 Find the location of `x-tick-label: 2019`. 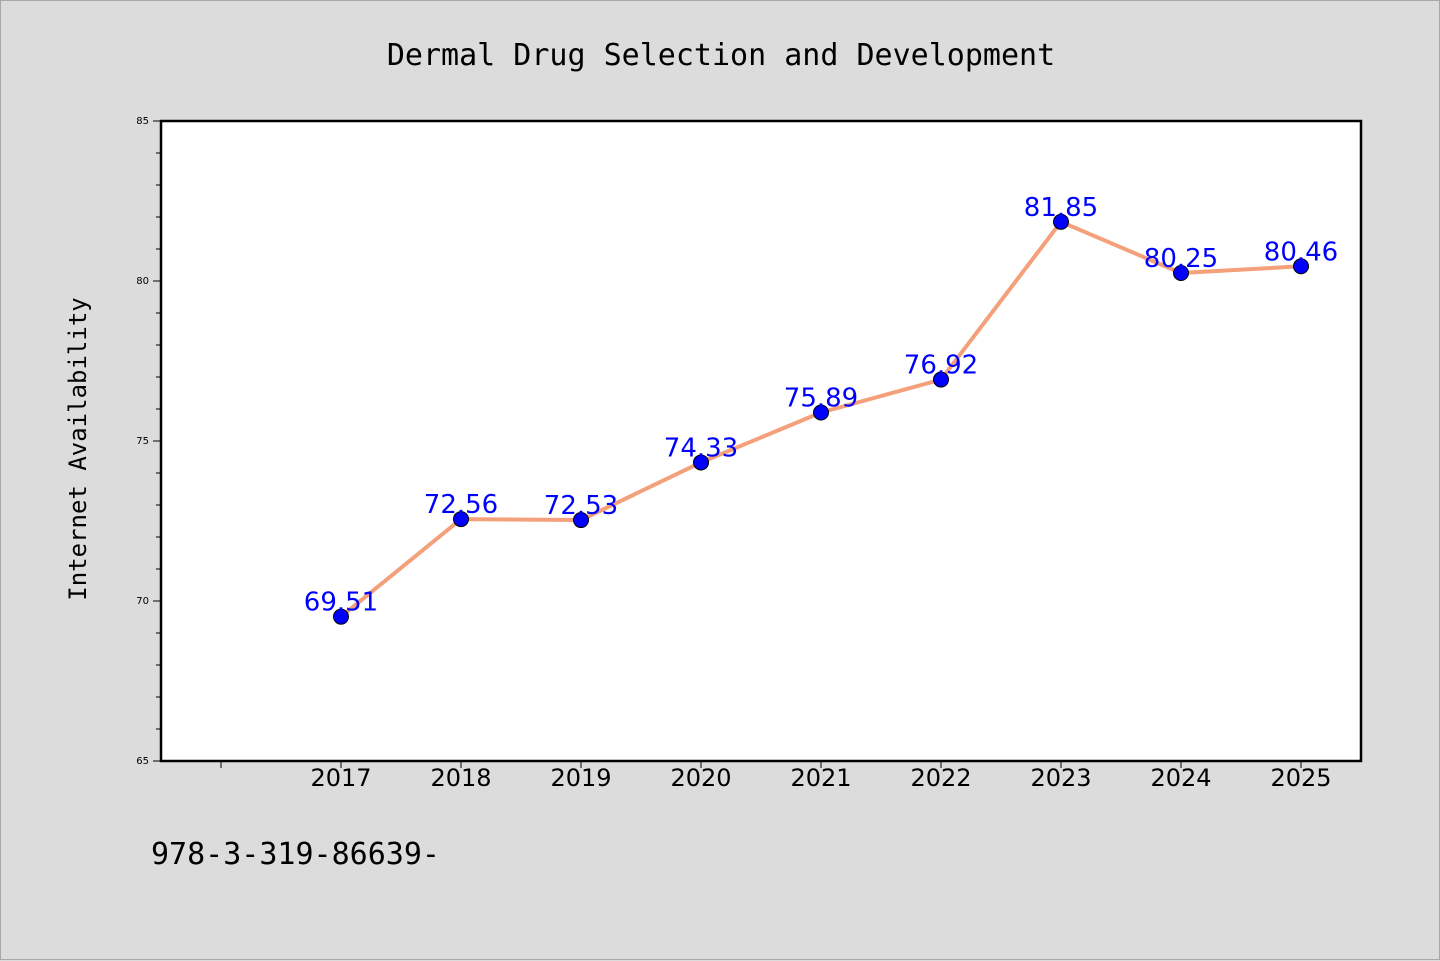

x-tick-label: 2019 is located at coordinates (580, 778).